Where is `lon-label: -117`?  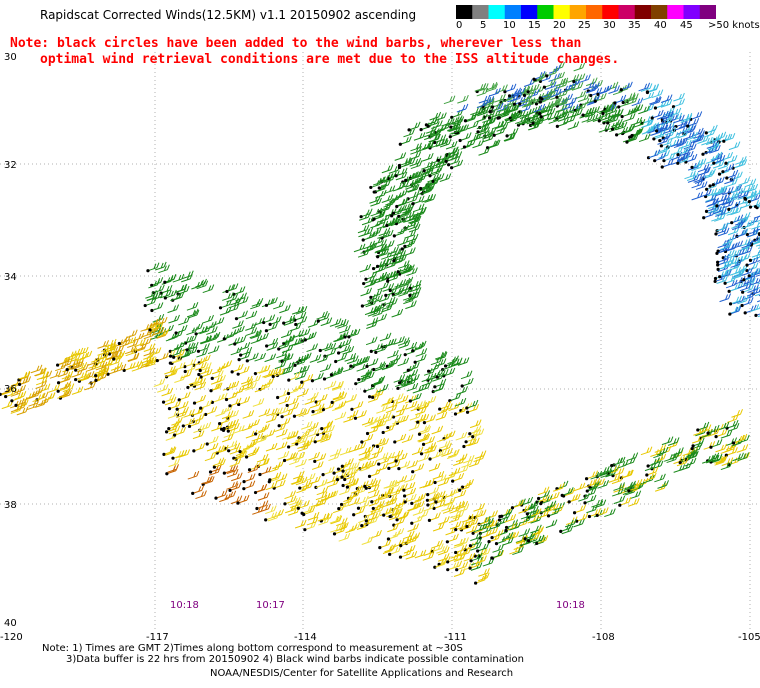 lon-label: -117 is located at coordinates (157, 637).